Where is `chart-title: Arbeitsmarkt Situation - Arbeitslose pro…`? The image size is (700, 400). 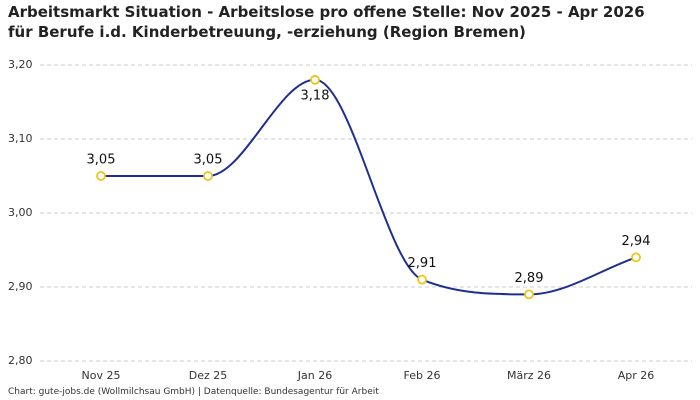 chart-title: Arbeitsmarkt Situation - Arbeitslose pro… is located at coordinates (326, 22).